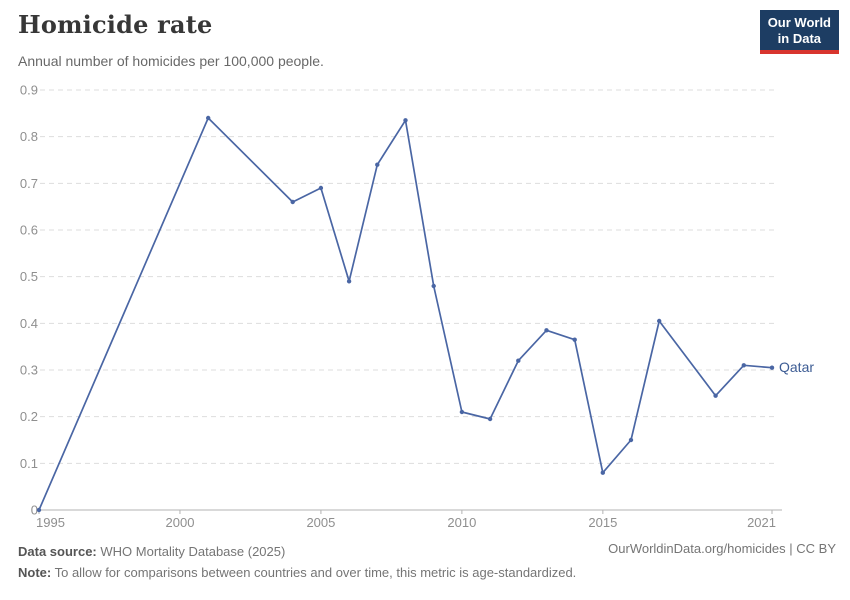 The image size is (850, 600). I want to click on x-tick-label: 2000, so click(180, 522).